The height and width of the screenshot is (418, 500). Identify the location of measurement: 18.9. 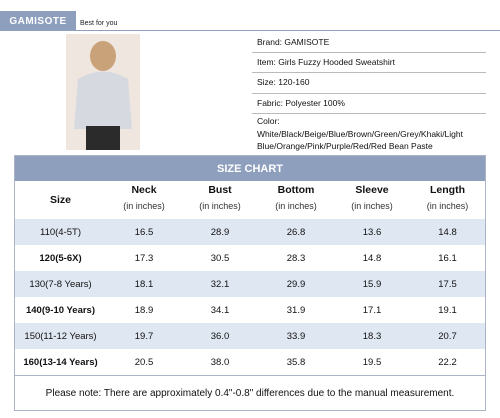
(144, 310).